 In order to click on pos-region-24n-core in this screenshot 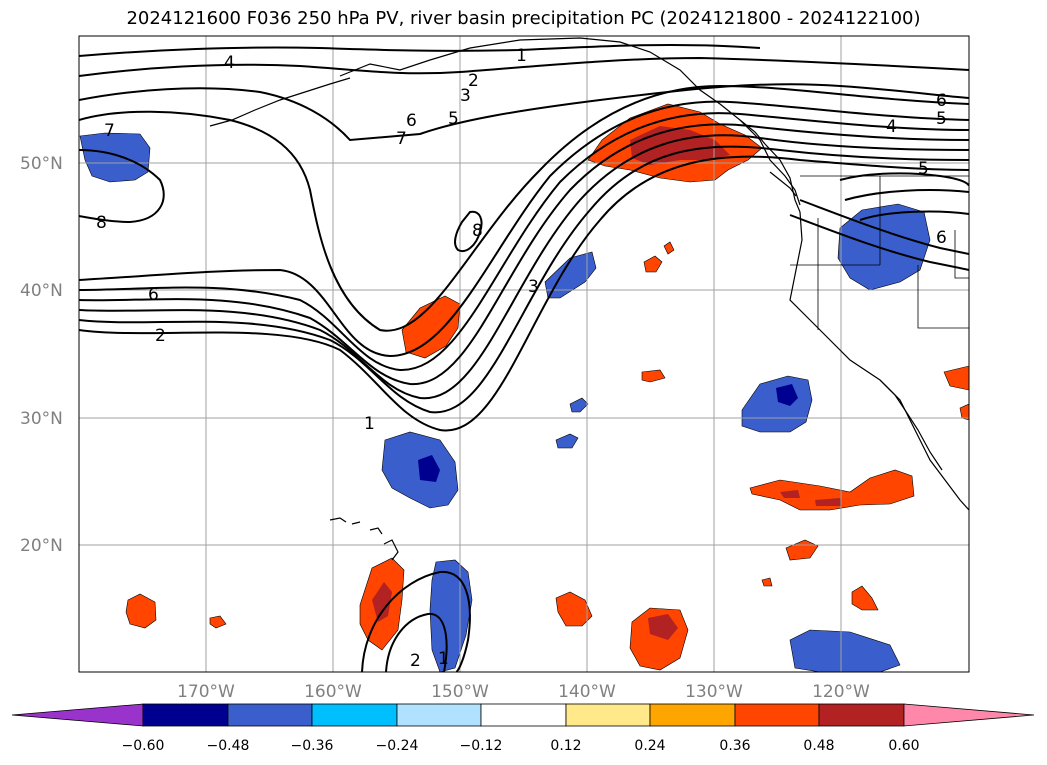, I will do `click(790, 494)`.